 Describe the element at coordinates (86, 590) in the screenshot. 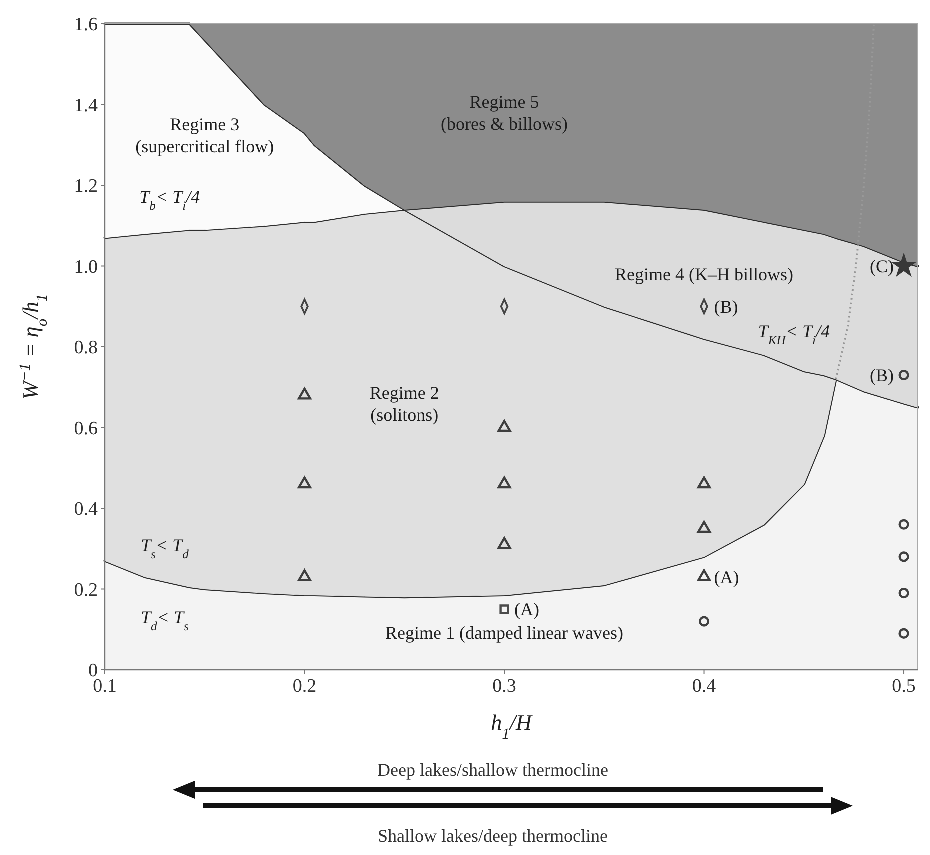

I see `y-tick-label: 0.2` at that location.